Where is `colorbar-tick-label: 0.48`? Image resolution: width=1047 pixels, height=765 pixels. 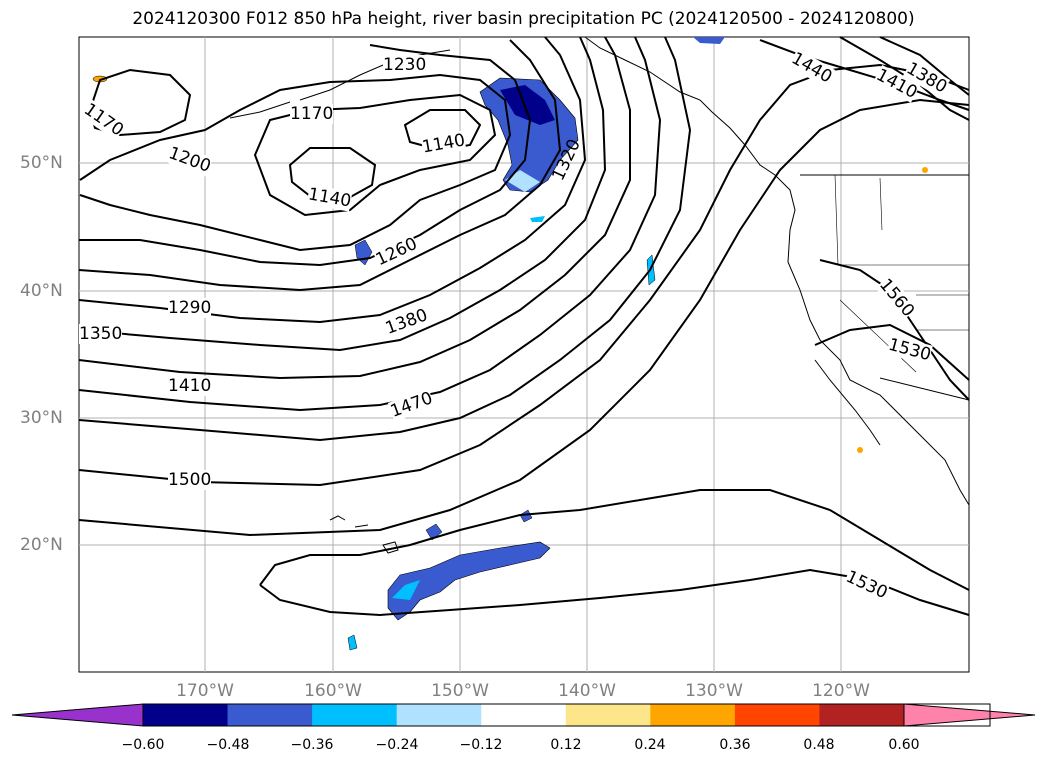 colorbar-tick-label: 0.48 is located at coordinates (819, 745).